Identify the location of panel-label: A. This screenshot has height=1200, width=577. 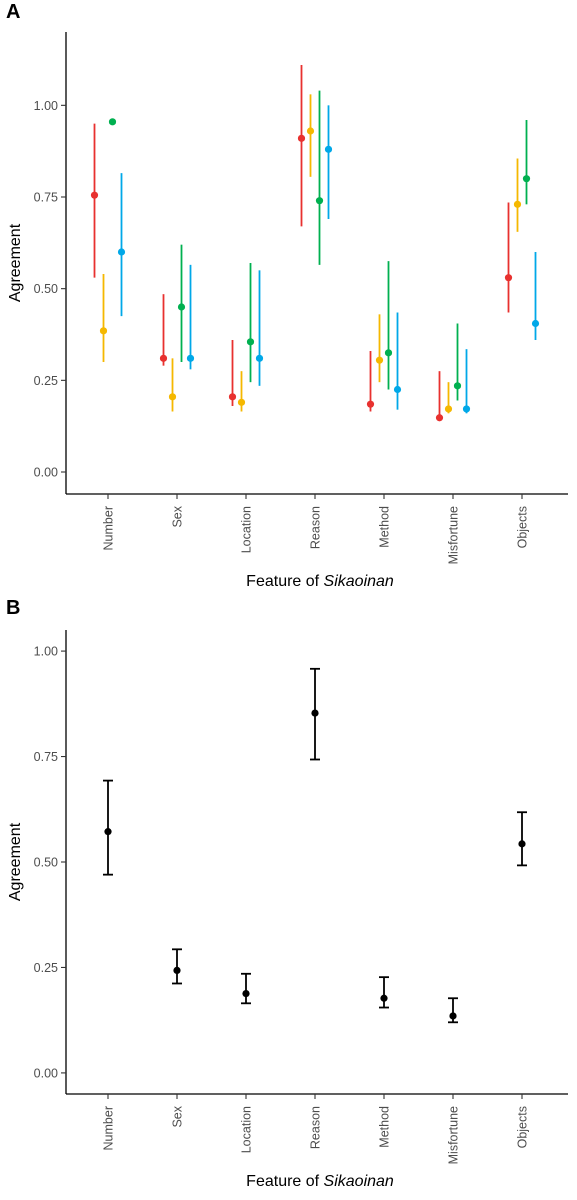
(13, 12).